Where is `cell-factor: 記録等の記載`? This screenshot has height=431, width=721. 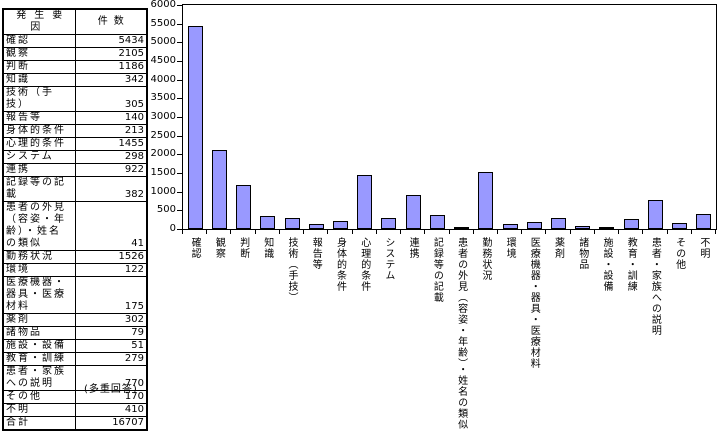
cell-factor: 記録等の記載 is located at coordinates (39, 189).